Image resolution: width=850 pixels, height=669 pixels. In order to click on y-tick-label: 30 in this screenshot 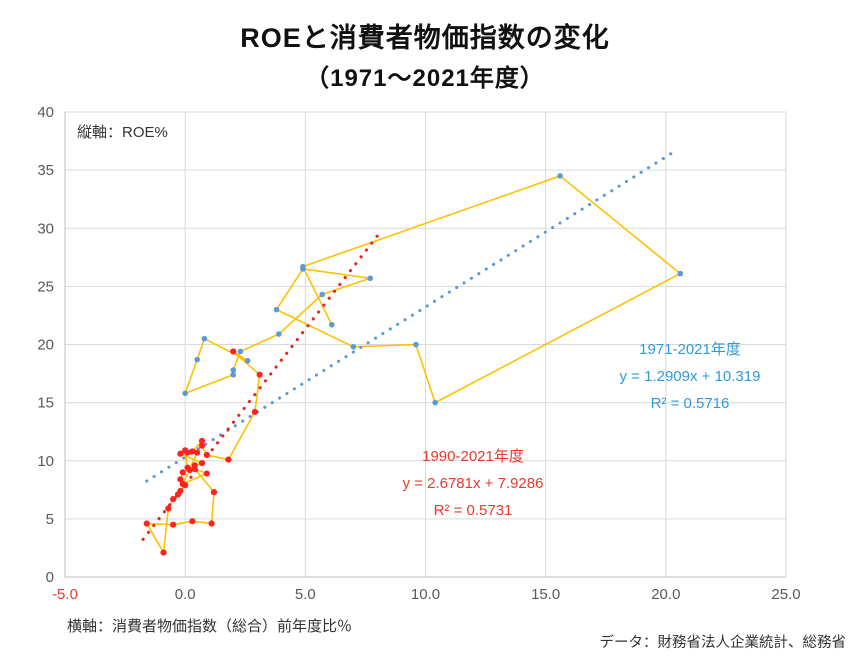, I will do `click(45, 228)`.